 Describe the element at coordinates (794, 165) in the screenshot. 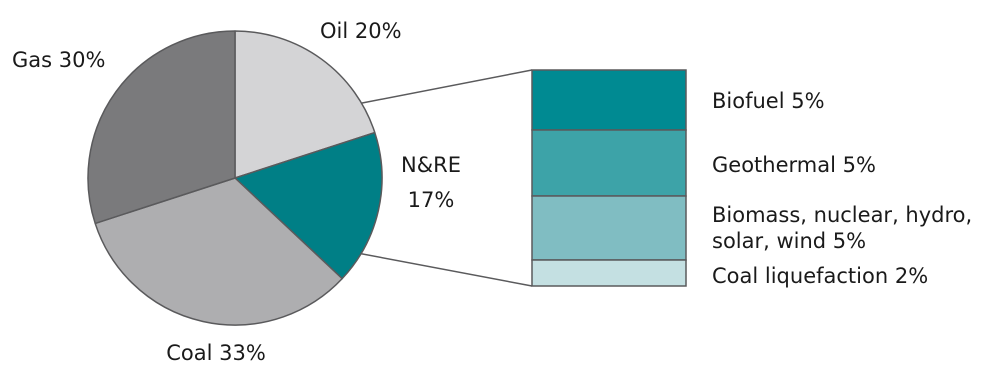

I see `breakdown-label-geothermal: Geothermal 5%` at that location.